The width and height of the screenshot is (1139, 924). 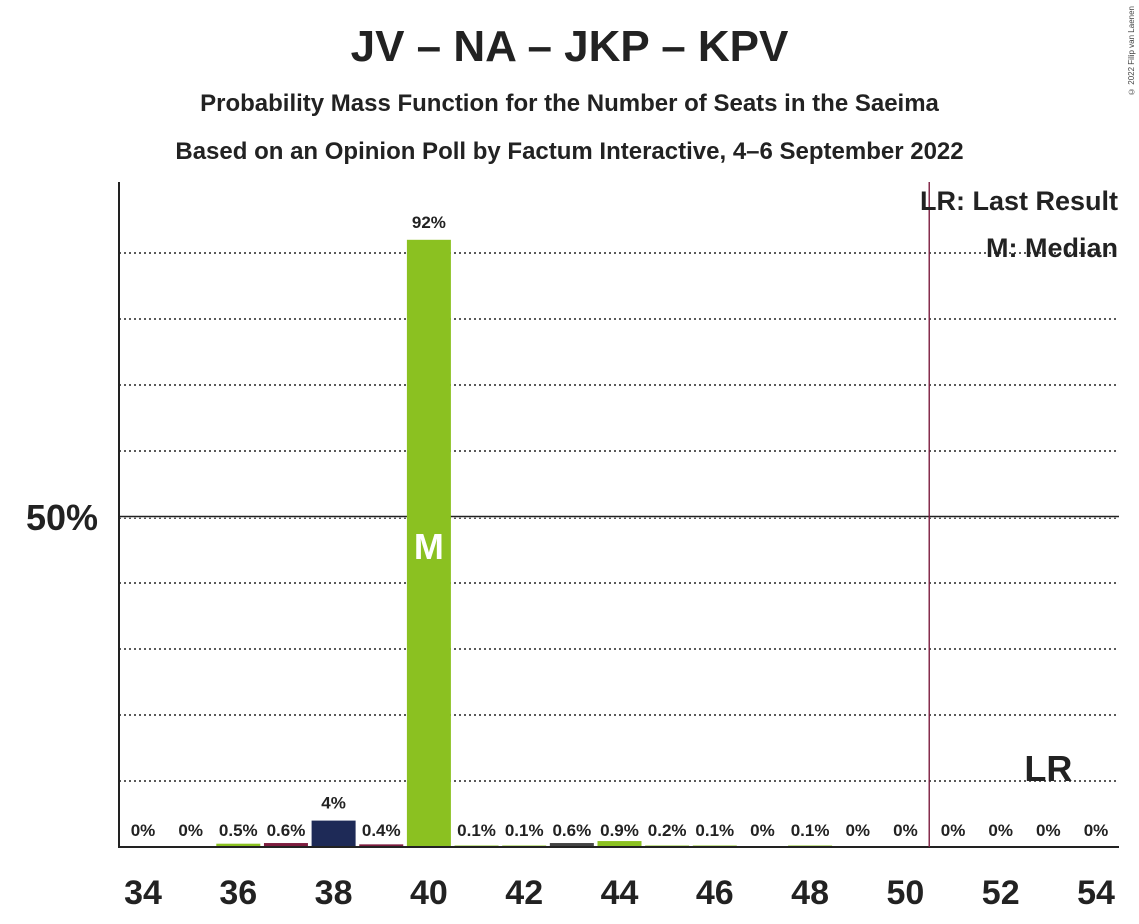 I want to click on value-label-44: 0.9%, so click(x=619, y=830).